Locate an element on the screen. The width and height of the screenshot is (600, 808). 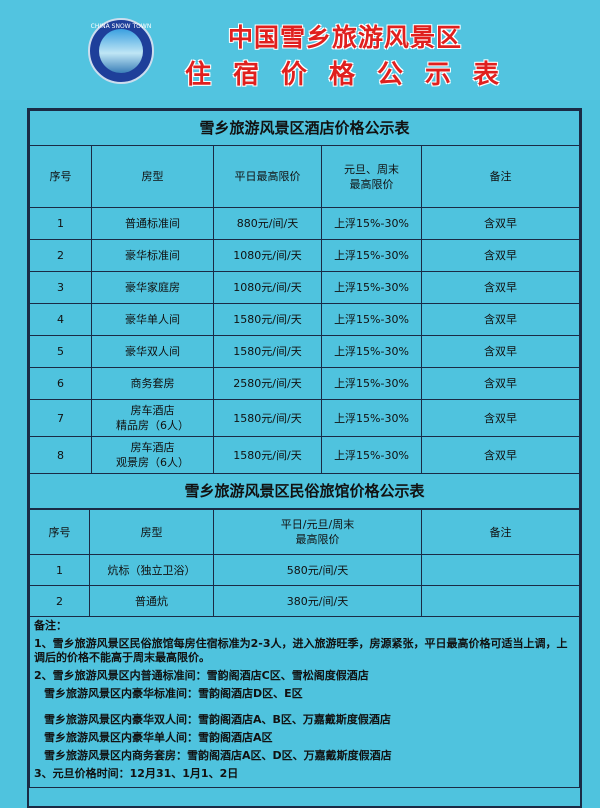
table-cell: 6 is located at coordinates (60, 383).